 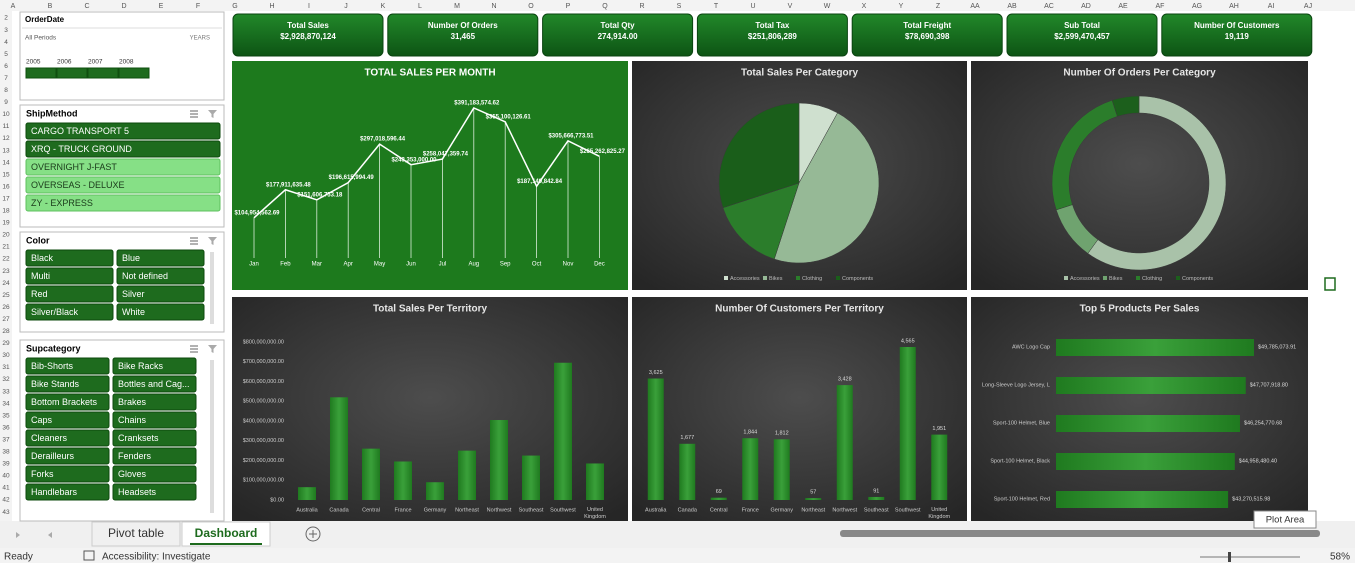 What do you see at coordinates (939, 429) in the screenshot?
I see `data-label: 1,951` at bounding box center [939, 429].